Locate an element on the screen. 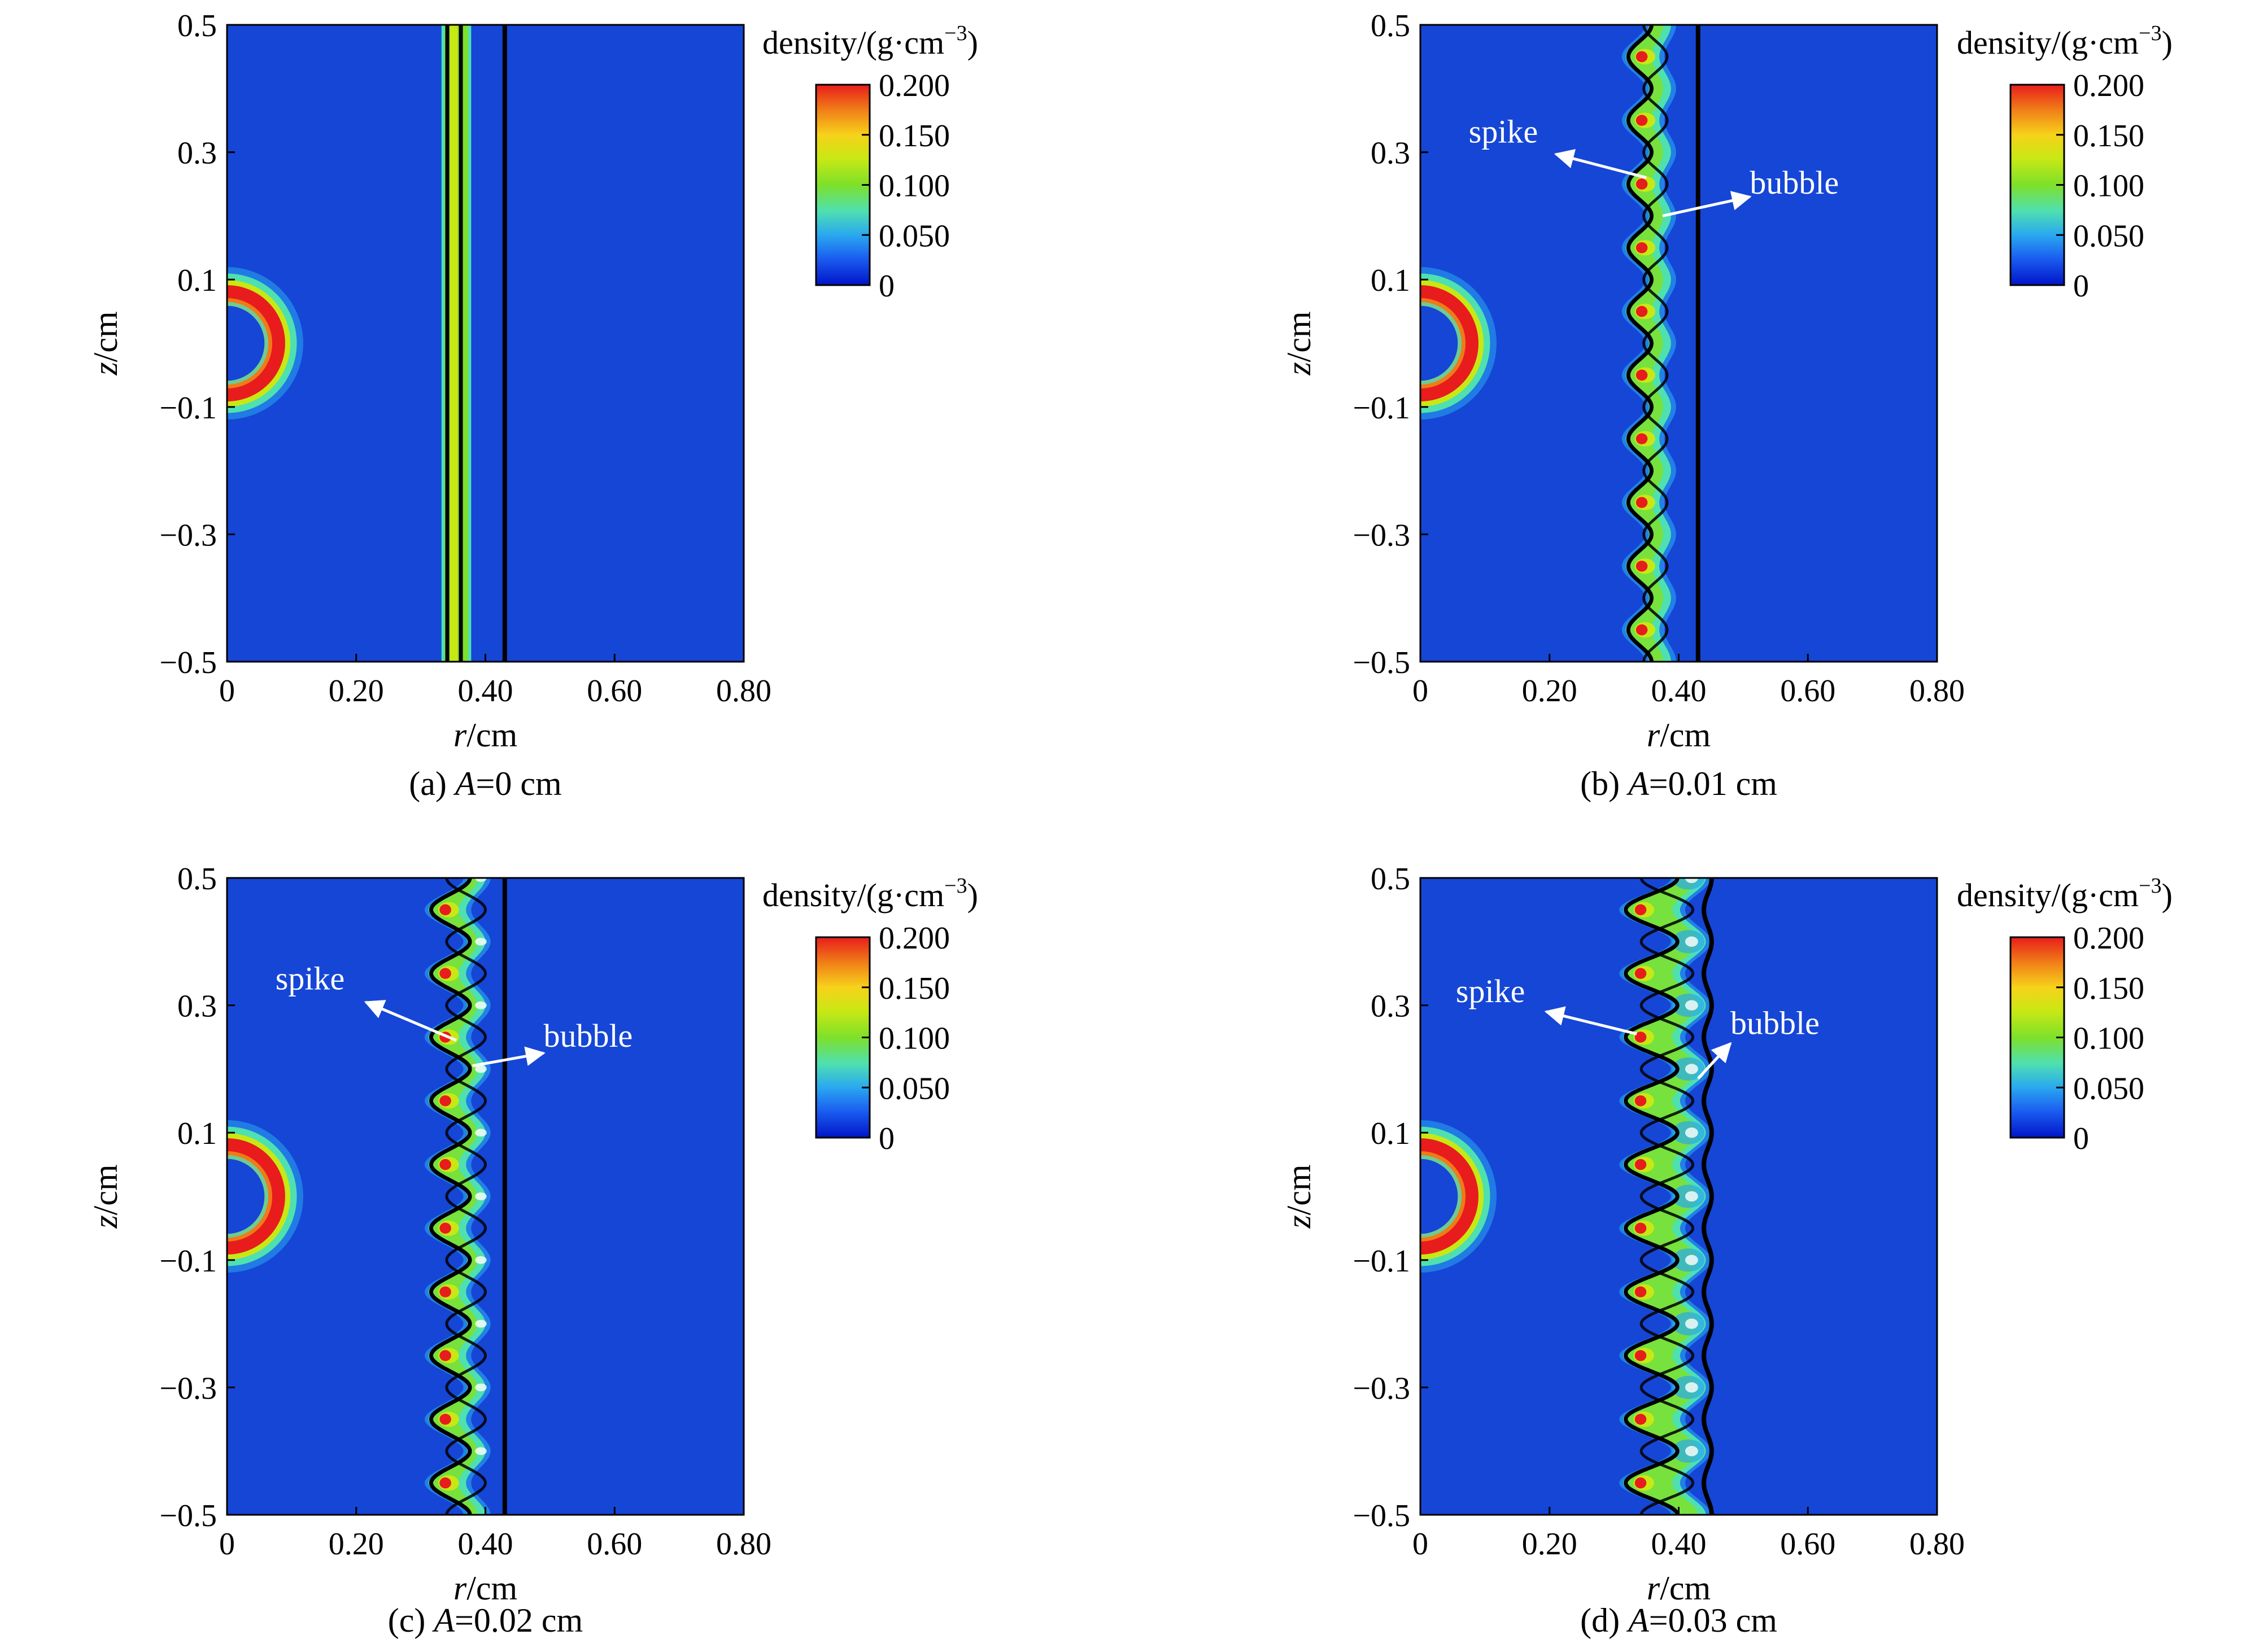  shell-yellow is located at coordinates (454, 343).